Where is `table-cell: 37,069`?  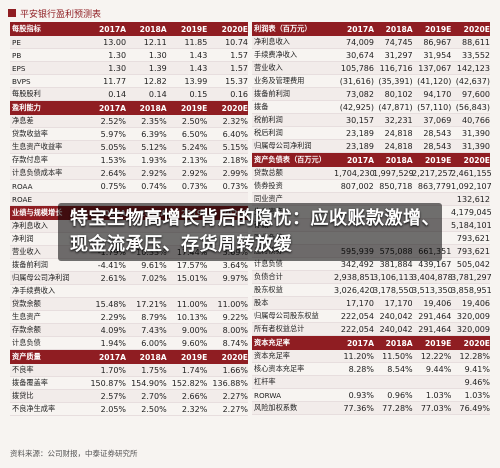
table-cell: 37,069 is located at coordinates (437, 120).